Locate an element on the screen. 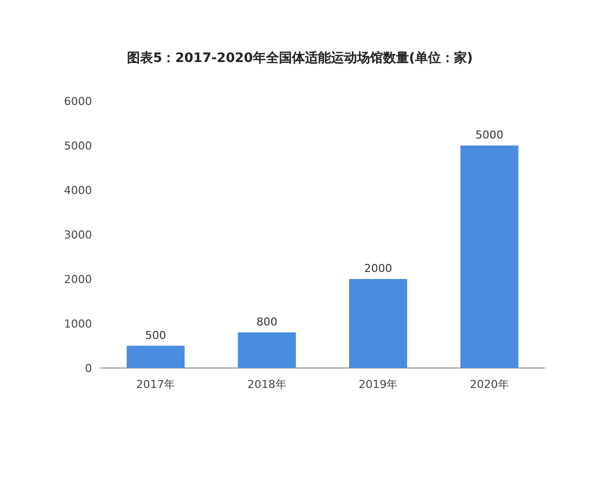  chart-title: 图表5：2017-2020年全国体适能运动场馆数量(单位：家) is located at coordinates (300, 58).